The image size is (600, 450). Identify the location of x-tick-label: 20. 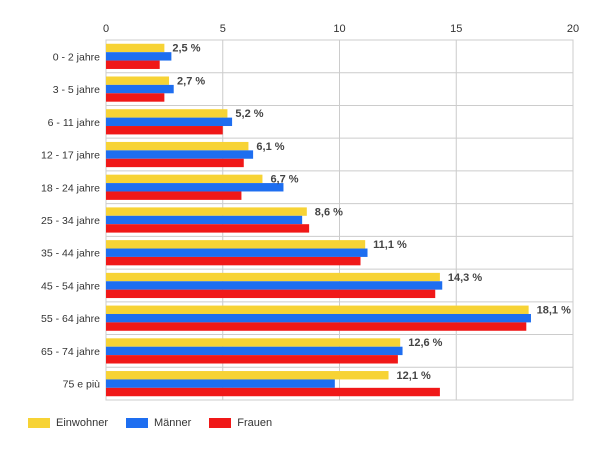
(573, 29).